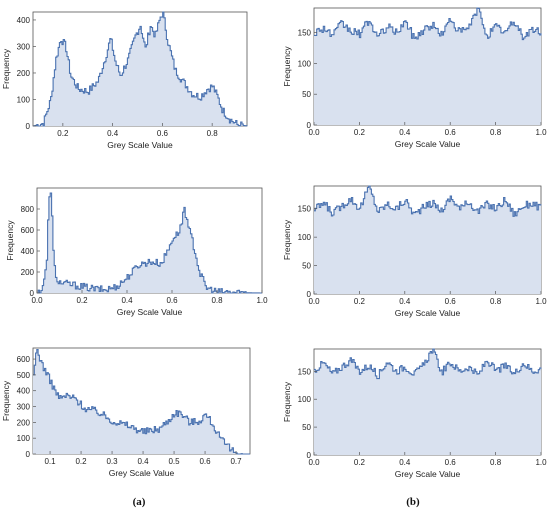 This screenshot has width=550, height=514. What do you see at coordinates (413, 502) in the screenshot?
I see `panel-label-b: (b)` at bounding box center [413, 502].